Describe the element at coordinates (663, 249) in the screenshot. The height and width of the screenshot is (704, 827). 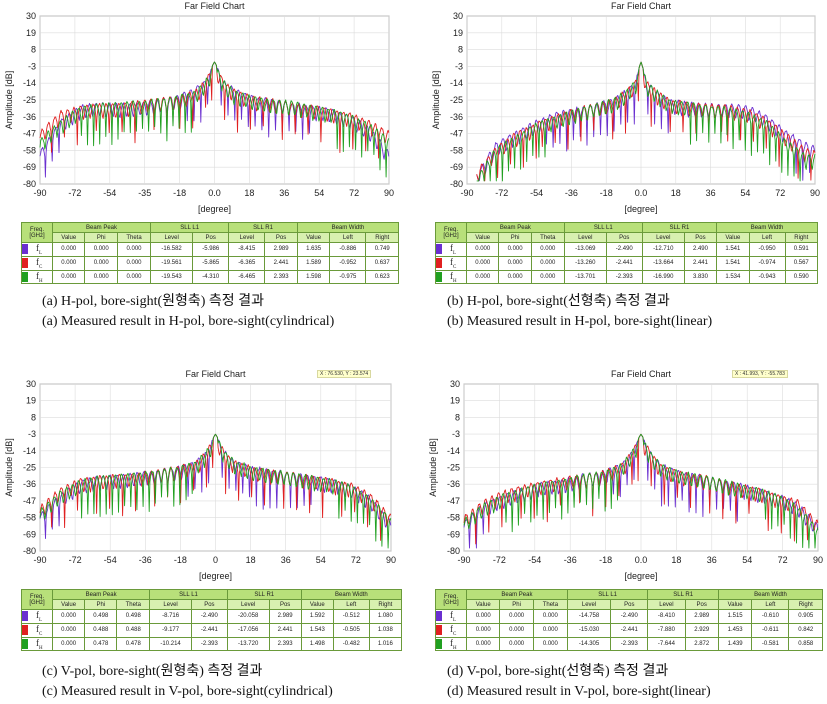
I see `table-cell: -12.710` at that location.